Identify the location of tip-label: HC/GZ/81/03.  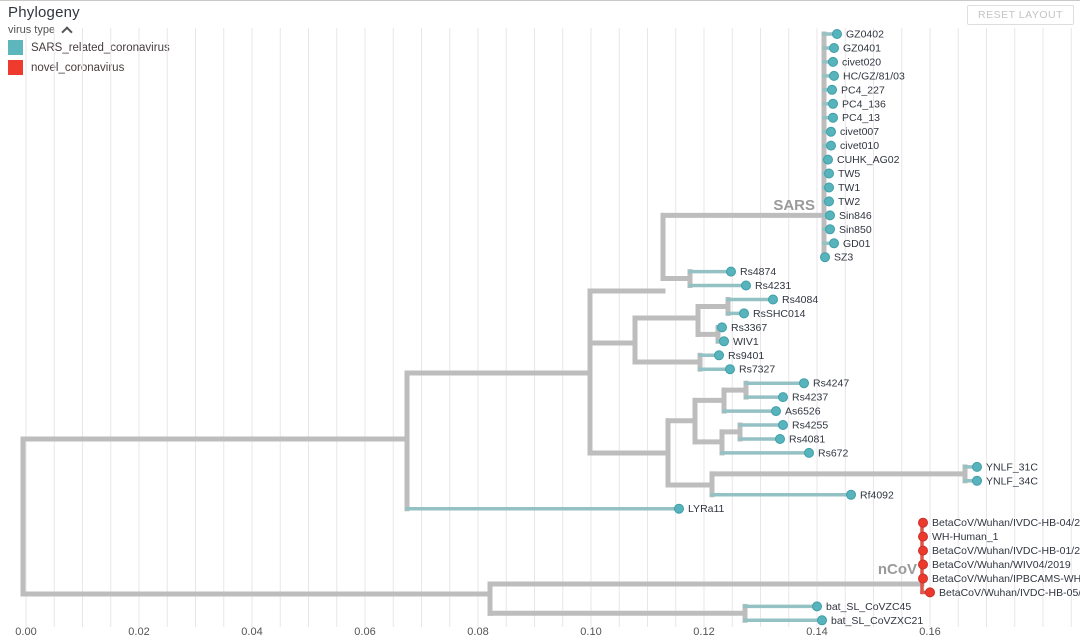
(874, 76).